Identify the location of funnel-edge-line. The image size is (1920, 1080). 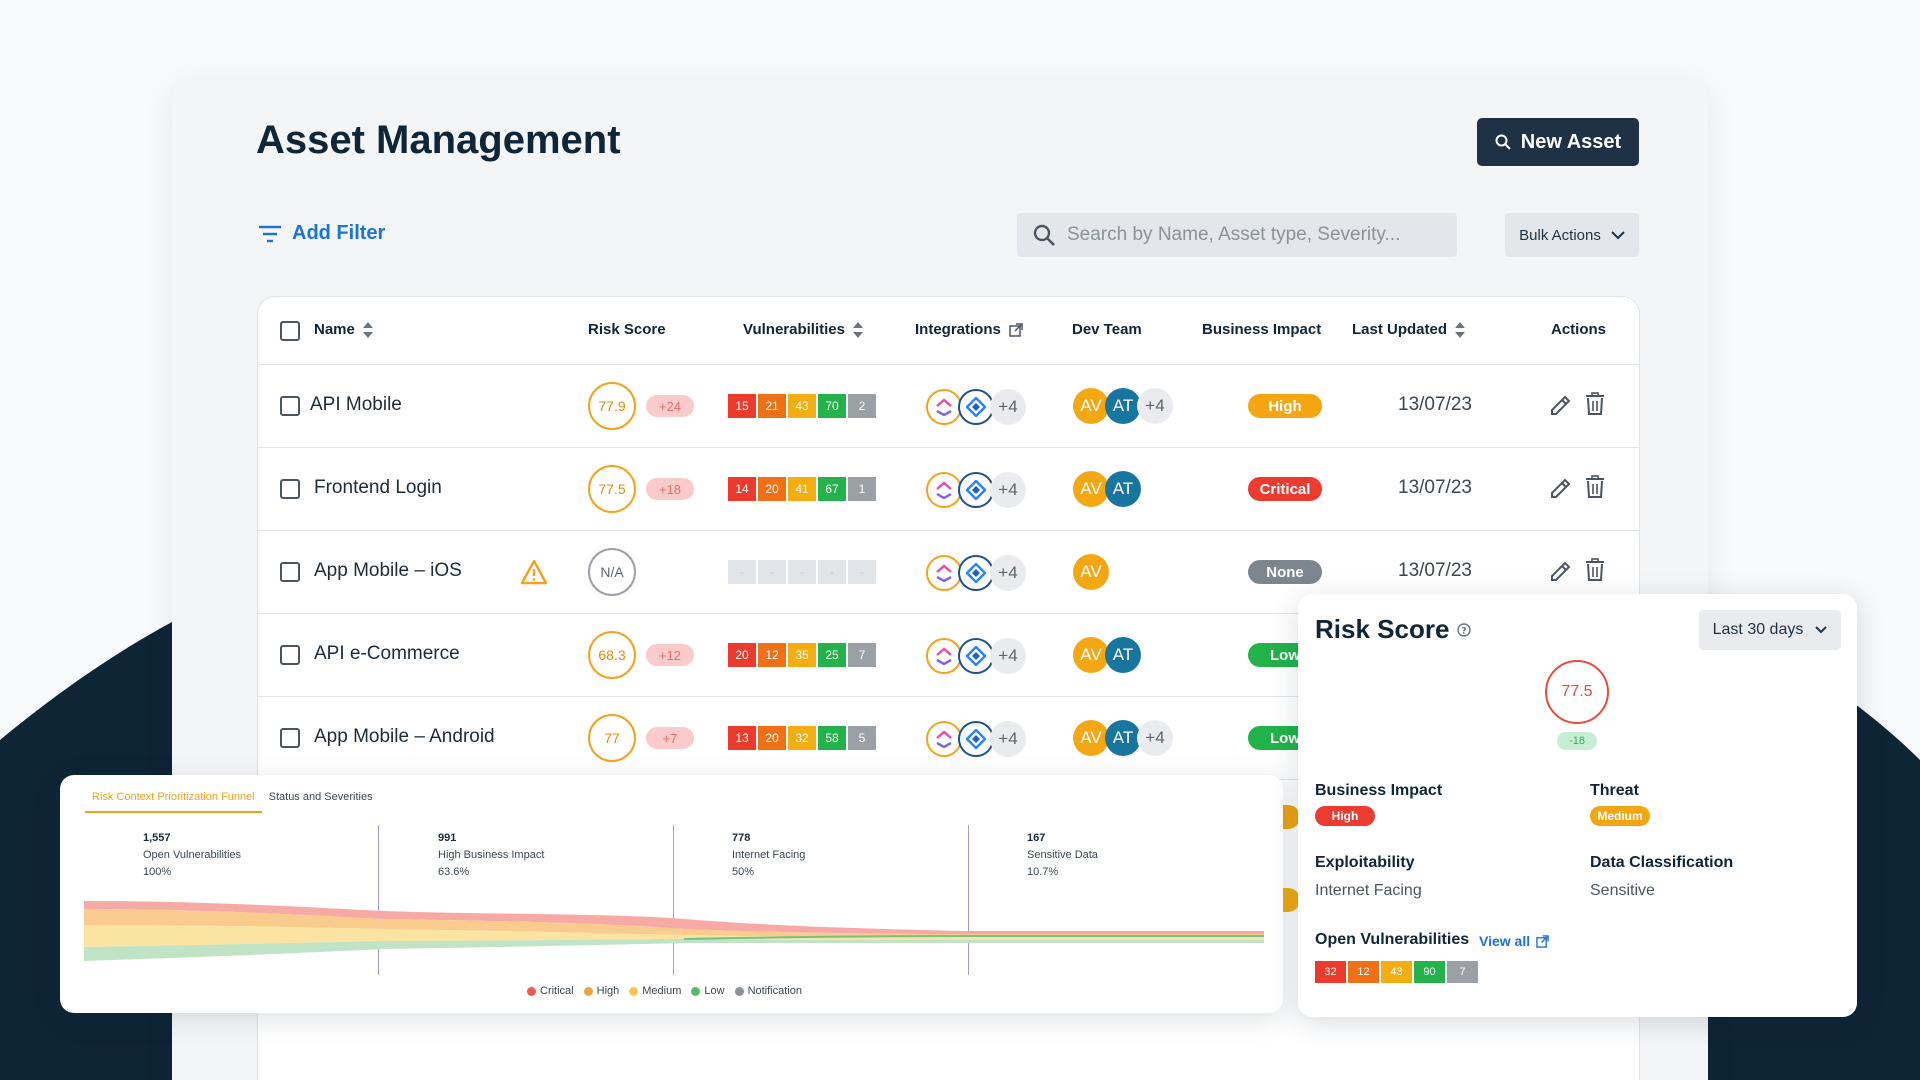
(973, 937).